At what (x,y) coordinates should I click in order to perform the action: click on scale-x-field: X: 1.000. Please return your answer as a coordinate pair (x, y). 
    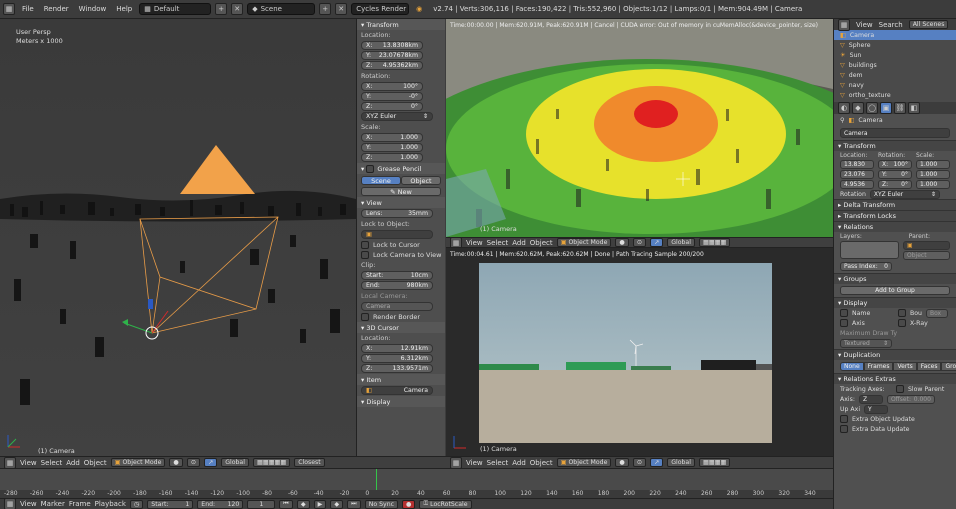
    Looking at the image, I should click on (392, 137).